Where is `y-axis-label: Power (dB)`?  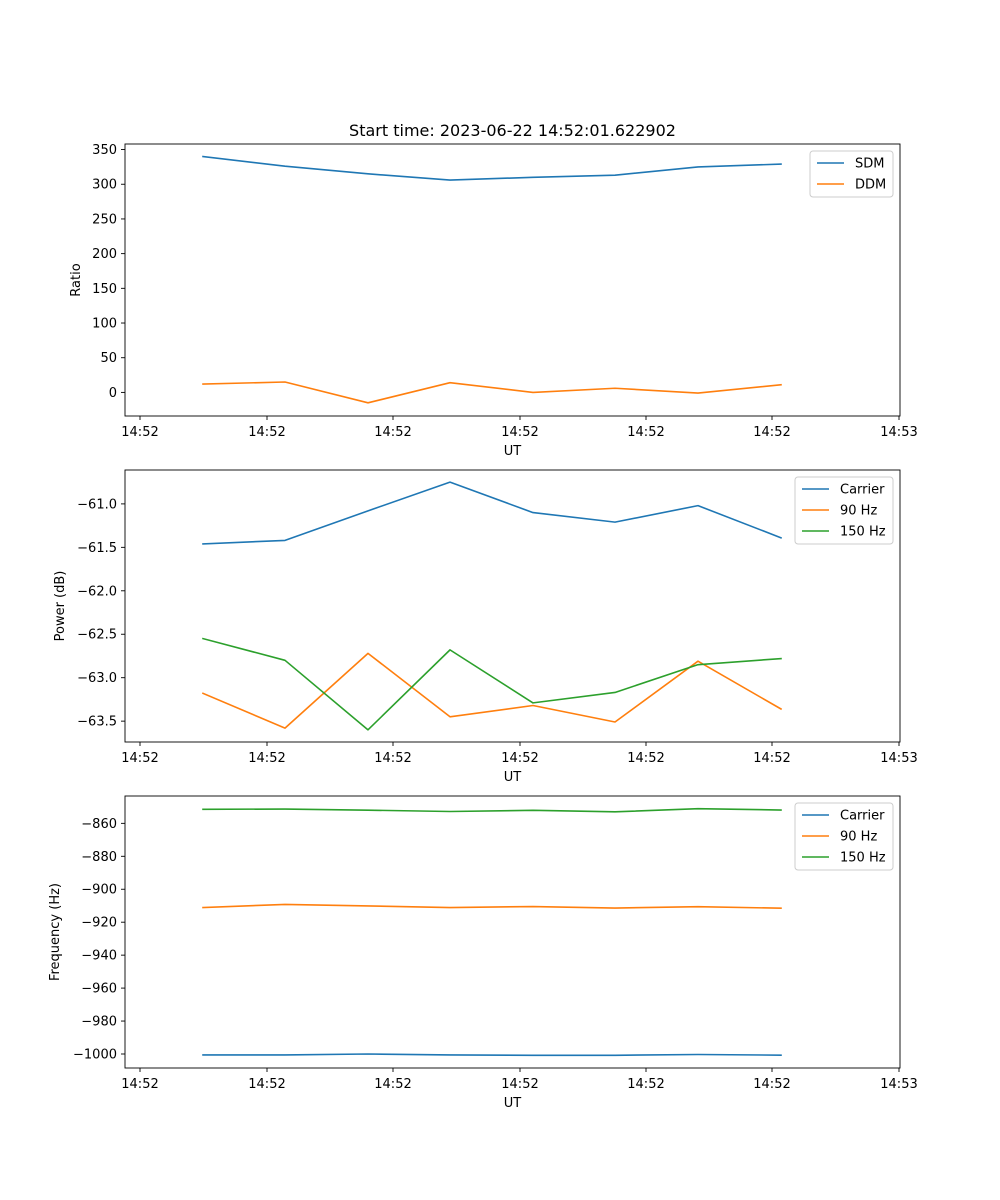
y-axis-label: Power (dB) is located at coordinates (60, 606).